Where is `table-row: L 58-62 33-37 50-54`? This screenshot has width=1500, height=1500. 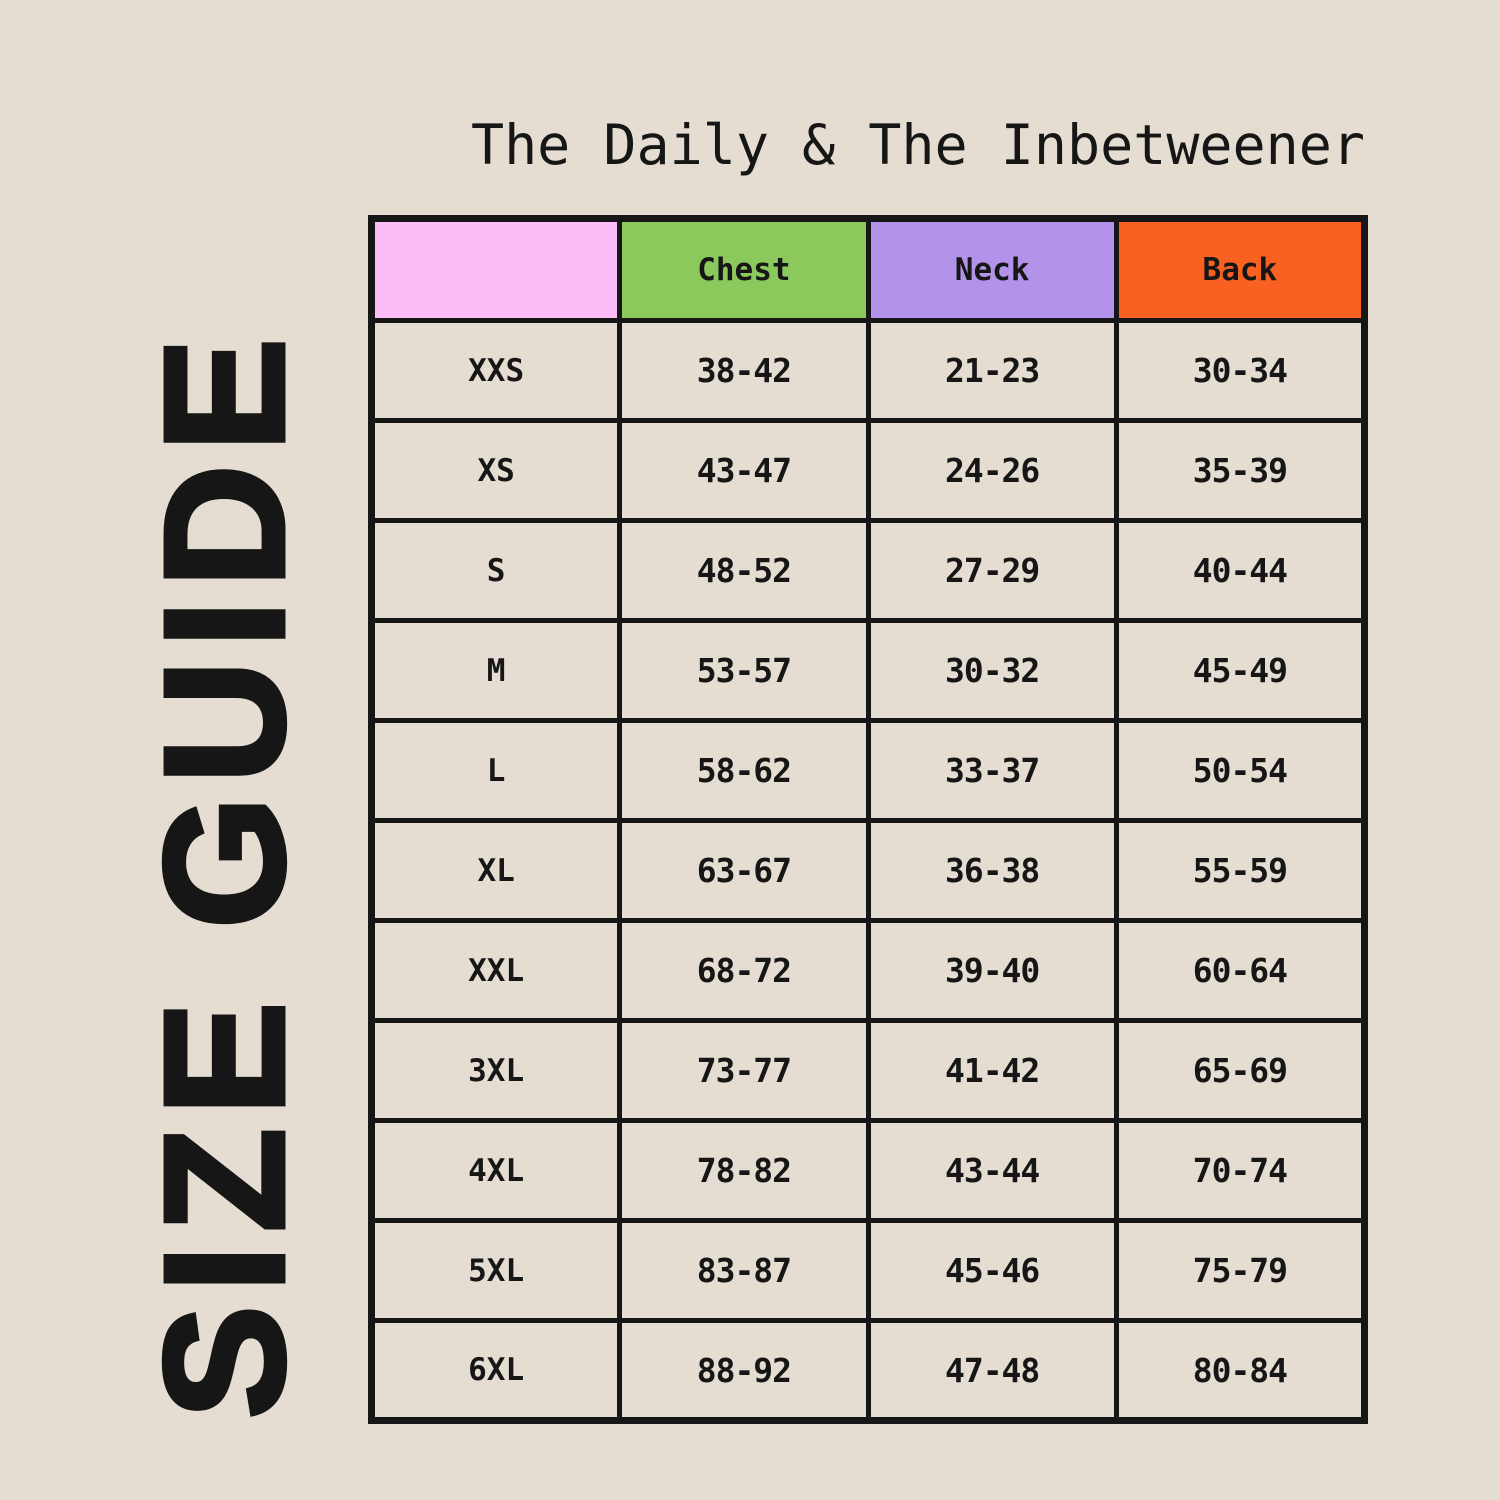
table-row: L 58-62 33-37 50-54 is located at coordinates (868, 770).